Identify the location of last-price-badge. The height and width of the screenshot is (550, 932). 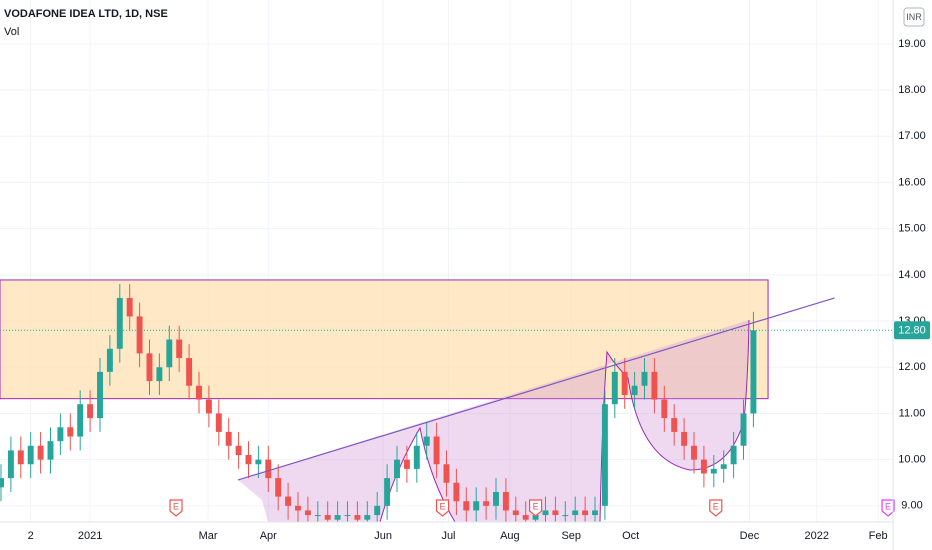
(912, 330).